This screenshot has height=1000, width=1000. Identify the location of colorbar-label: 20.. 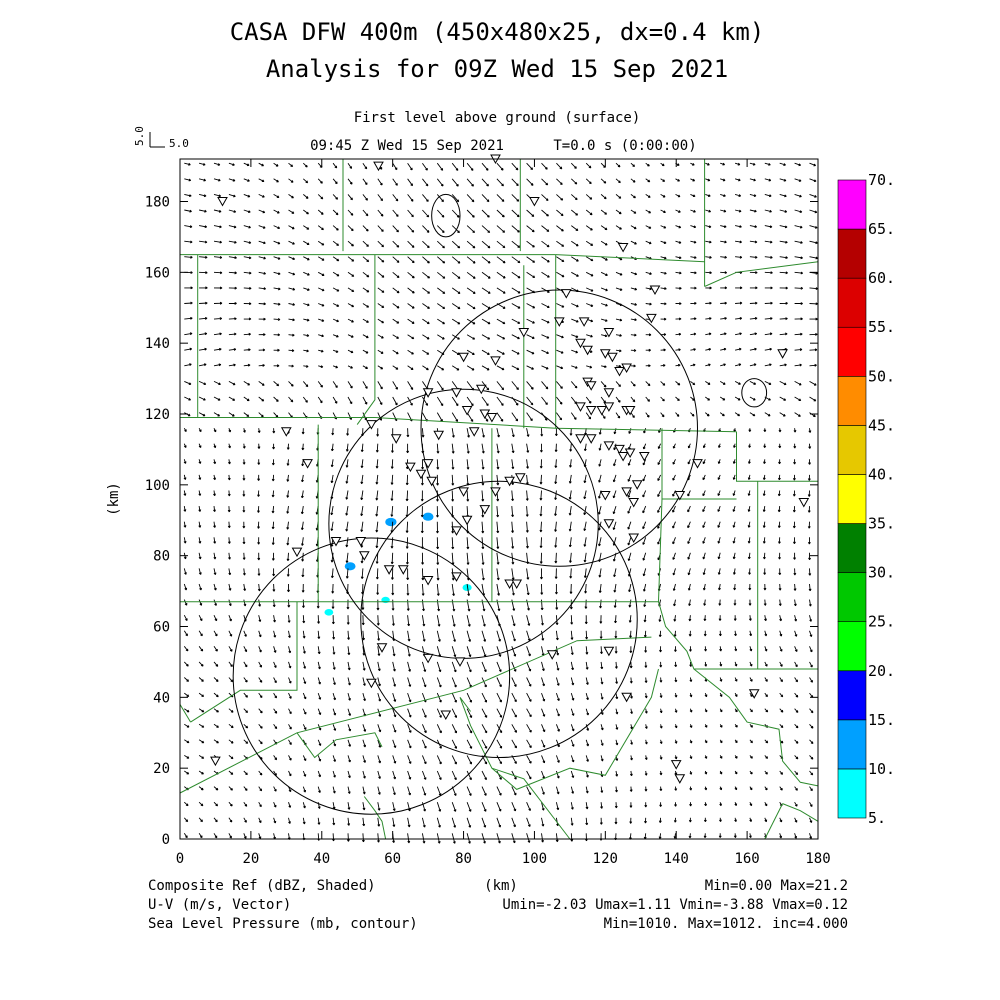
(881, 671).